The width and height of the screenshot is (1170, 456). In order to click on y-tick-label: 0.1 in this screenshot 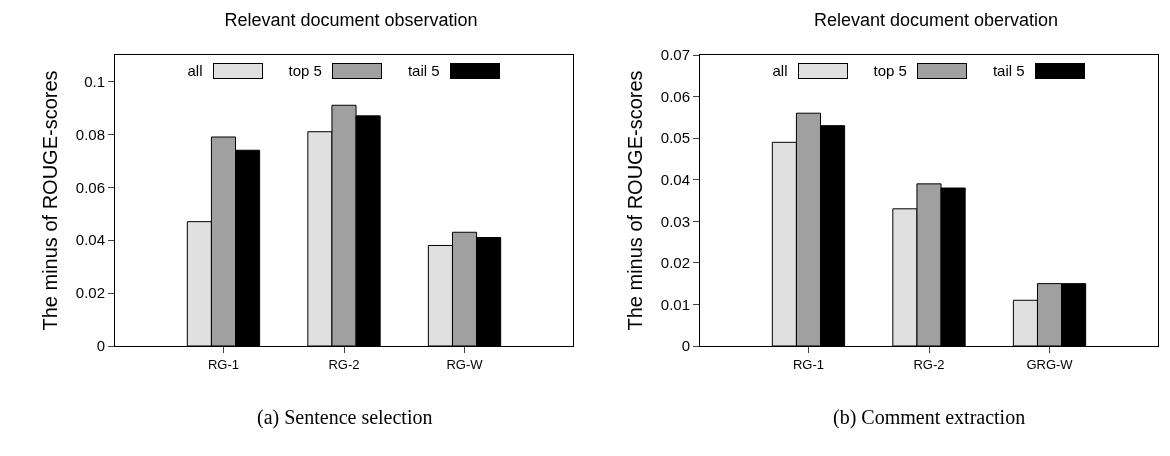, I will do `click(94, 81)`.